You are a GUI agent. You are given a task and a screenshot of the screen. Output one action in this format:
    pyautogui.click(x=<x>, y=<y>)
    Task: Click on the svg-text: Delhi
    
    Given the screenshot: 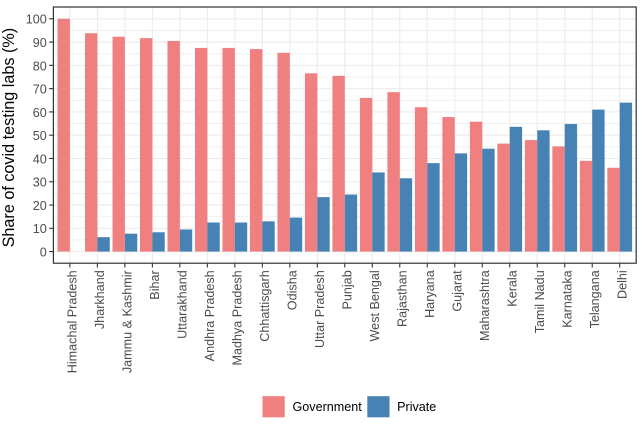 What is the action you would take?
    pyautogui.click(x=622, y=284)
    